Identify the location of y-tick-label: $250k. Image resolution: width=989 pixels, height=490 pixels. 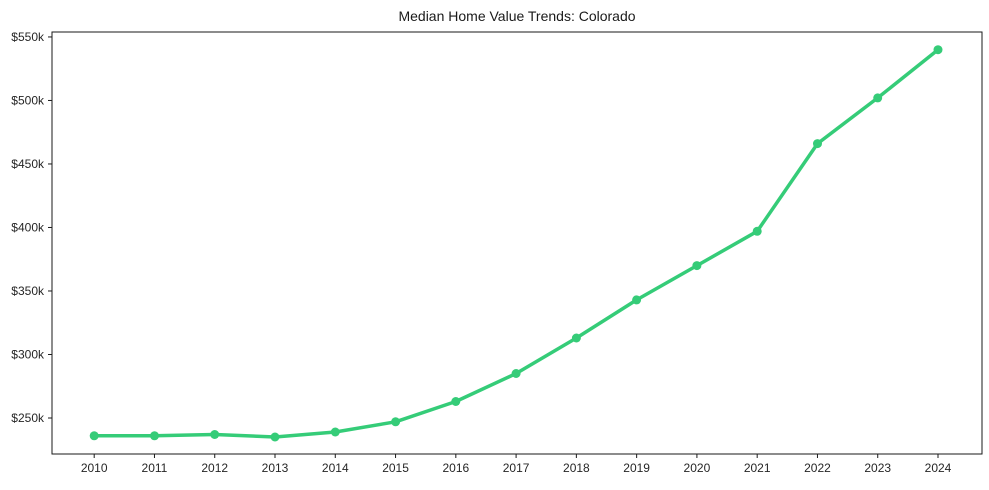
(28, 418).